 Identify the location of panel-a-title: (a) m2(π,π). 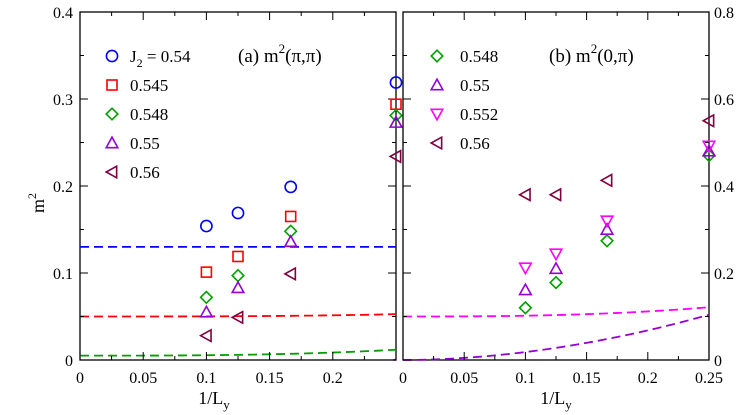
(280, 54).